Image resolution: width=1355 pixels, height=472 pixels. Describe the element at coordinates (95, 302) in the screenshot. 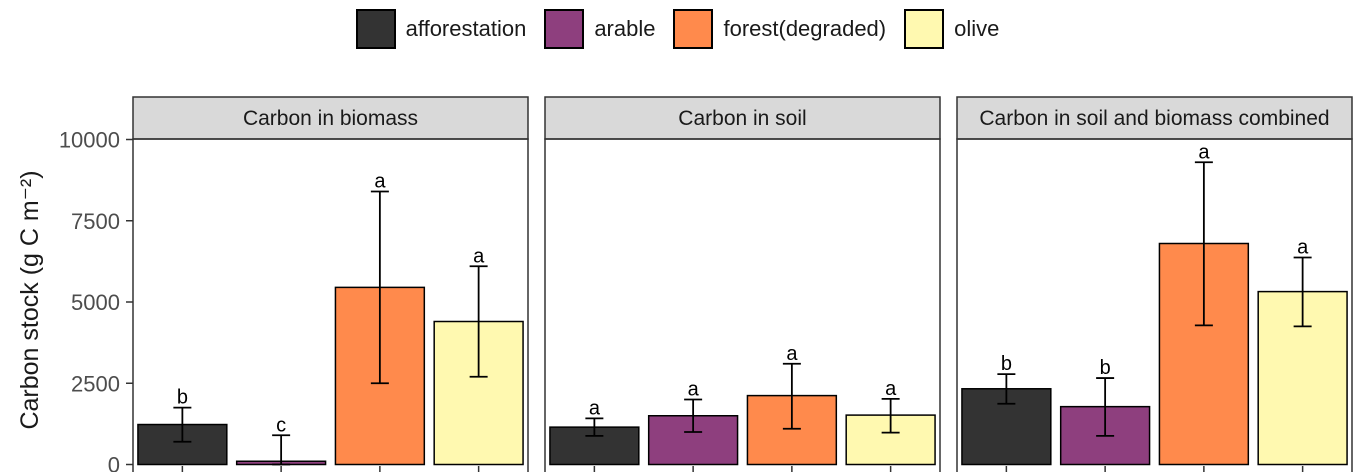

I see `y-tick-label: 5000` at that location.